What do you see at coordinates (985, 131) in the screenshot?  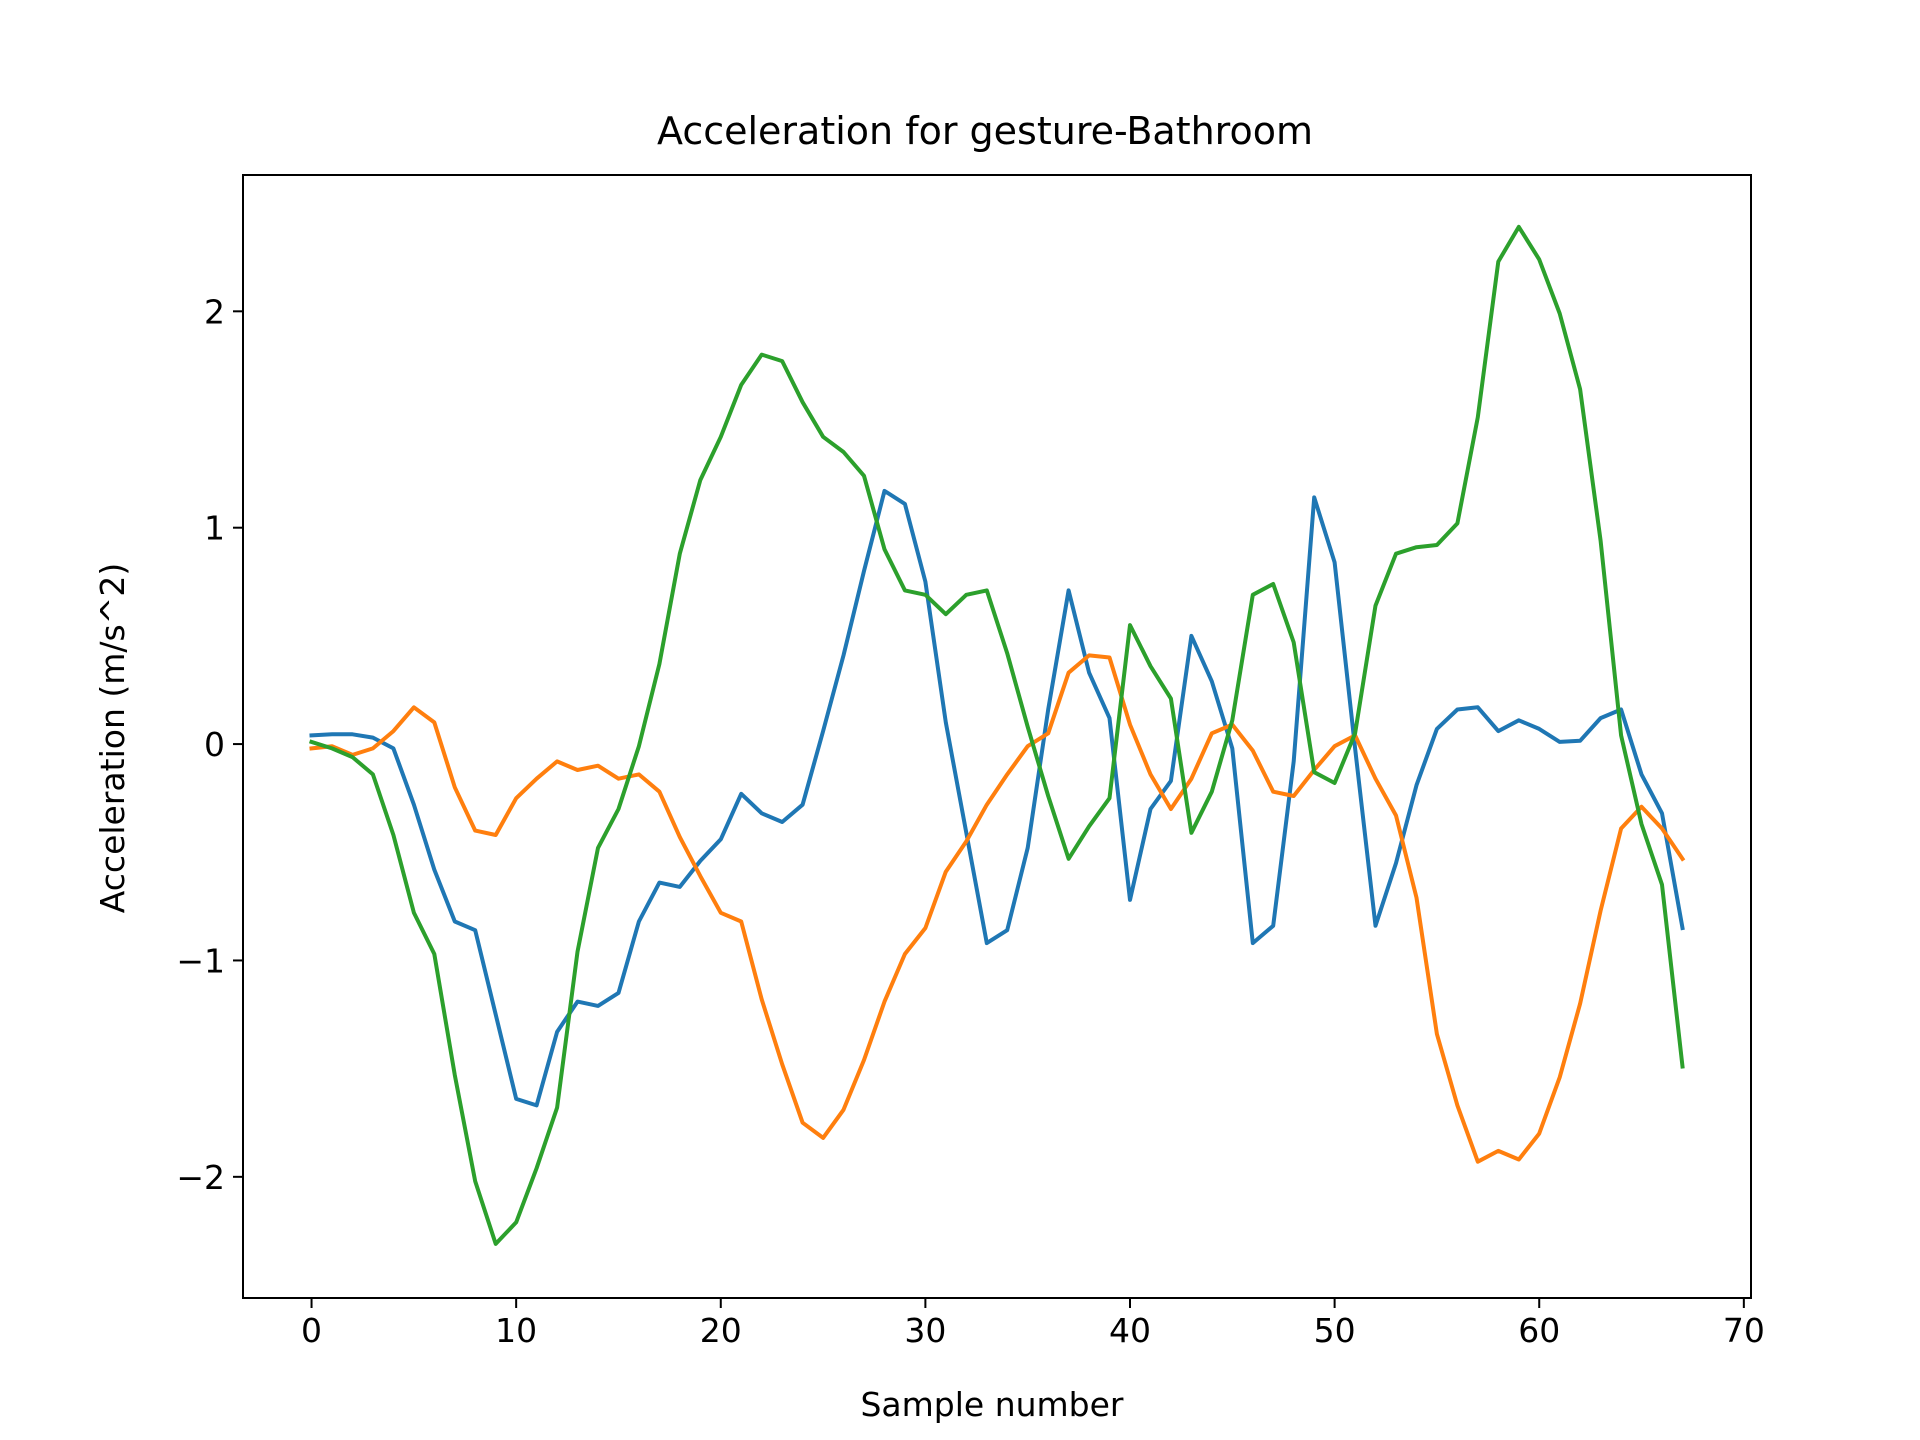 I see `chart-title: Acceleration for gesture-Bathroom` at bounding box center [985, 131].